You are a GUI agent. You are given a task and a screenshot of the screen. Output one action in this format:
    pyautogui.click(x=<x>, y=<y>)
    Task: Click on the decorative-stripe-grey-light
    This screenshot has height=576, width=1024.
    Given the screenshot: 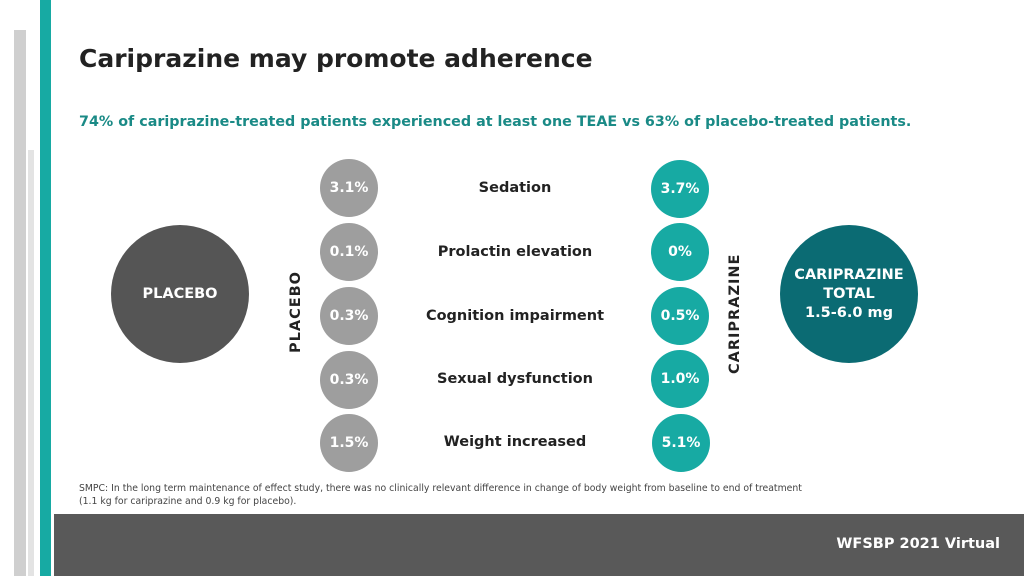 What is the action you would take?
    pyautogui.click(x=31, y=363)
    